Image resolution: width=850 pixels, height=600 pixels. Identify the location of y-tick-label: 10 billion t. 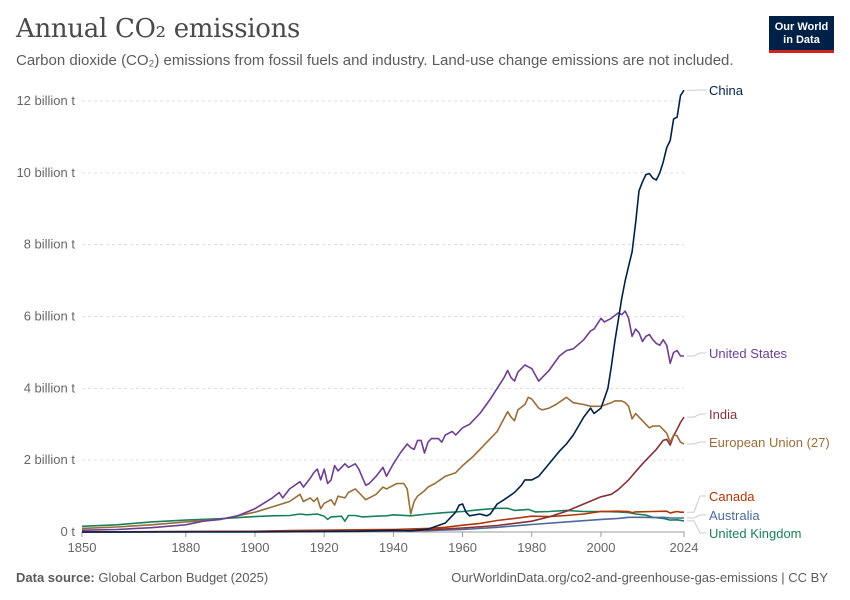
(45, 172).